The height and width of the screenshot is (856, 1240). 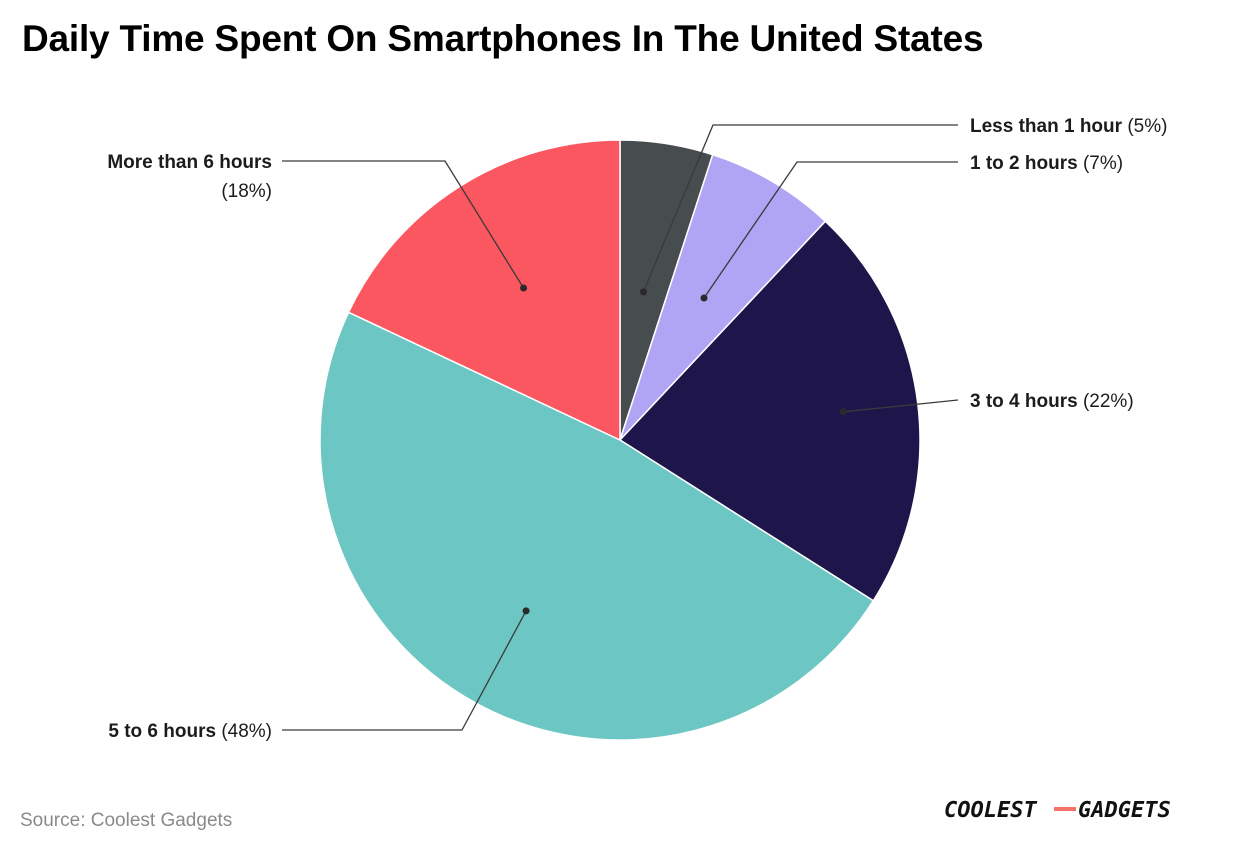 What do you see at coordinates (1026, 401) in the screenshot?
I see `slice-label-name: 3 to 4 hours` at bounding box center [1026, 401].